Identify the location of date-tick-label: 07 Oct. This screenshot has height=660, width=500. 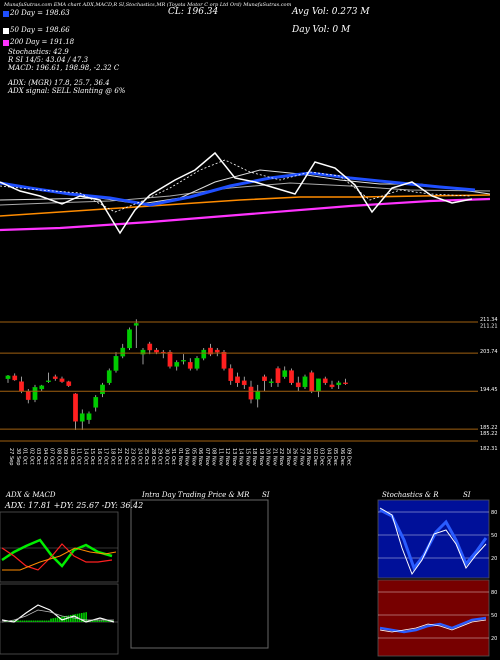
(52, 456).